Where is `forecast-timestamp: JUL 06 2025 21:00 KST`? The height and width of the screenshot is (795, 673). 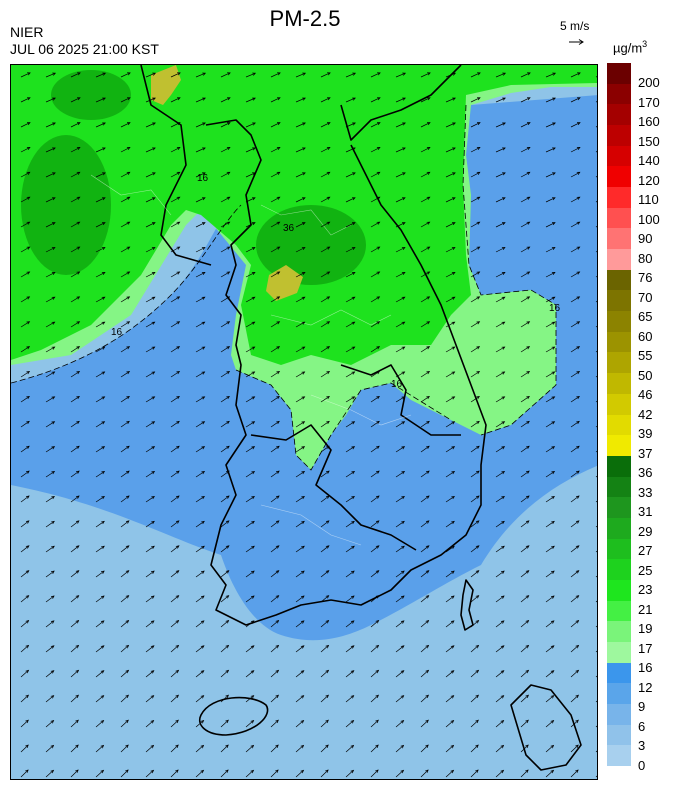 forecast-timestamp: JUL 06 2025 21:00 KST is located at coordinates (84, 49).